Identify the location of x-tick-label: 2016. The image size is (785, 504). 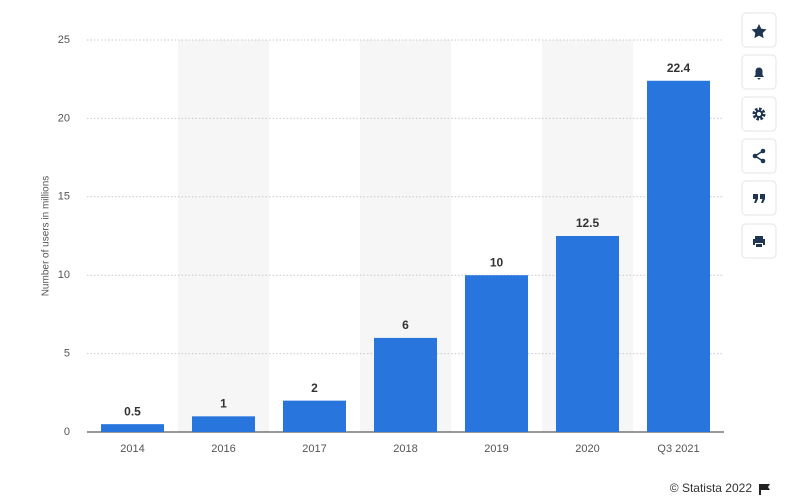
(223, 449).